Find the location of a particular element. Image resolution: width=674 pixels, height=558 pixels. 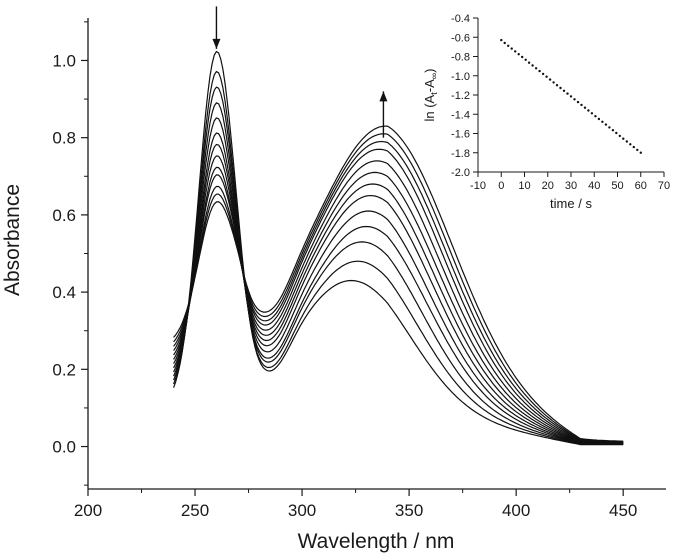

inset-ylabel-sub-inf: ∞ is located at coordinates (434, 76).